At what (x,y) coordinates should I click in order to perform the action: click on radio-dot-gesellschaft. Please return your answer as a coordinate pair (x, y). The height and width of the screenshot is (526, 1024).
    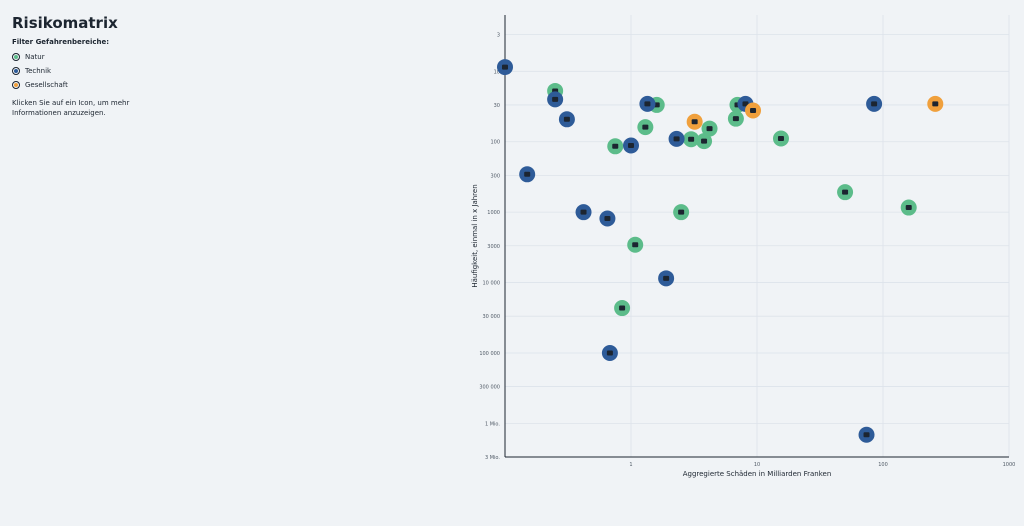
    Looking at the image, I should click on (16, 85).